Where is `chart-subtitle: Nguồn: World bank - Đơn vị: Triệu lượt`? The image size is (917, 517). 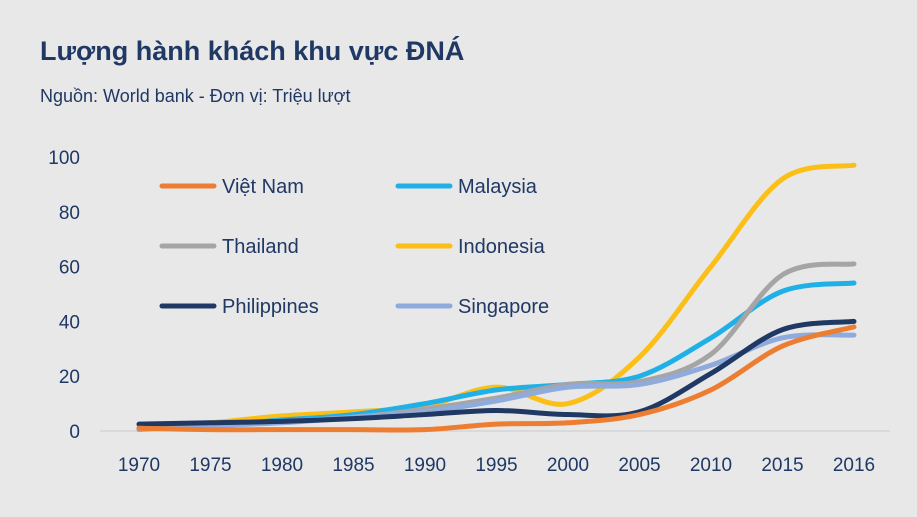 chart-subtitle: Nguồn: World bank - Đơn vị: Triệu lượt is located at coordinates (195, 96).